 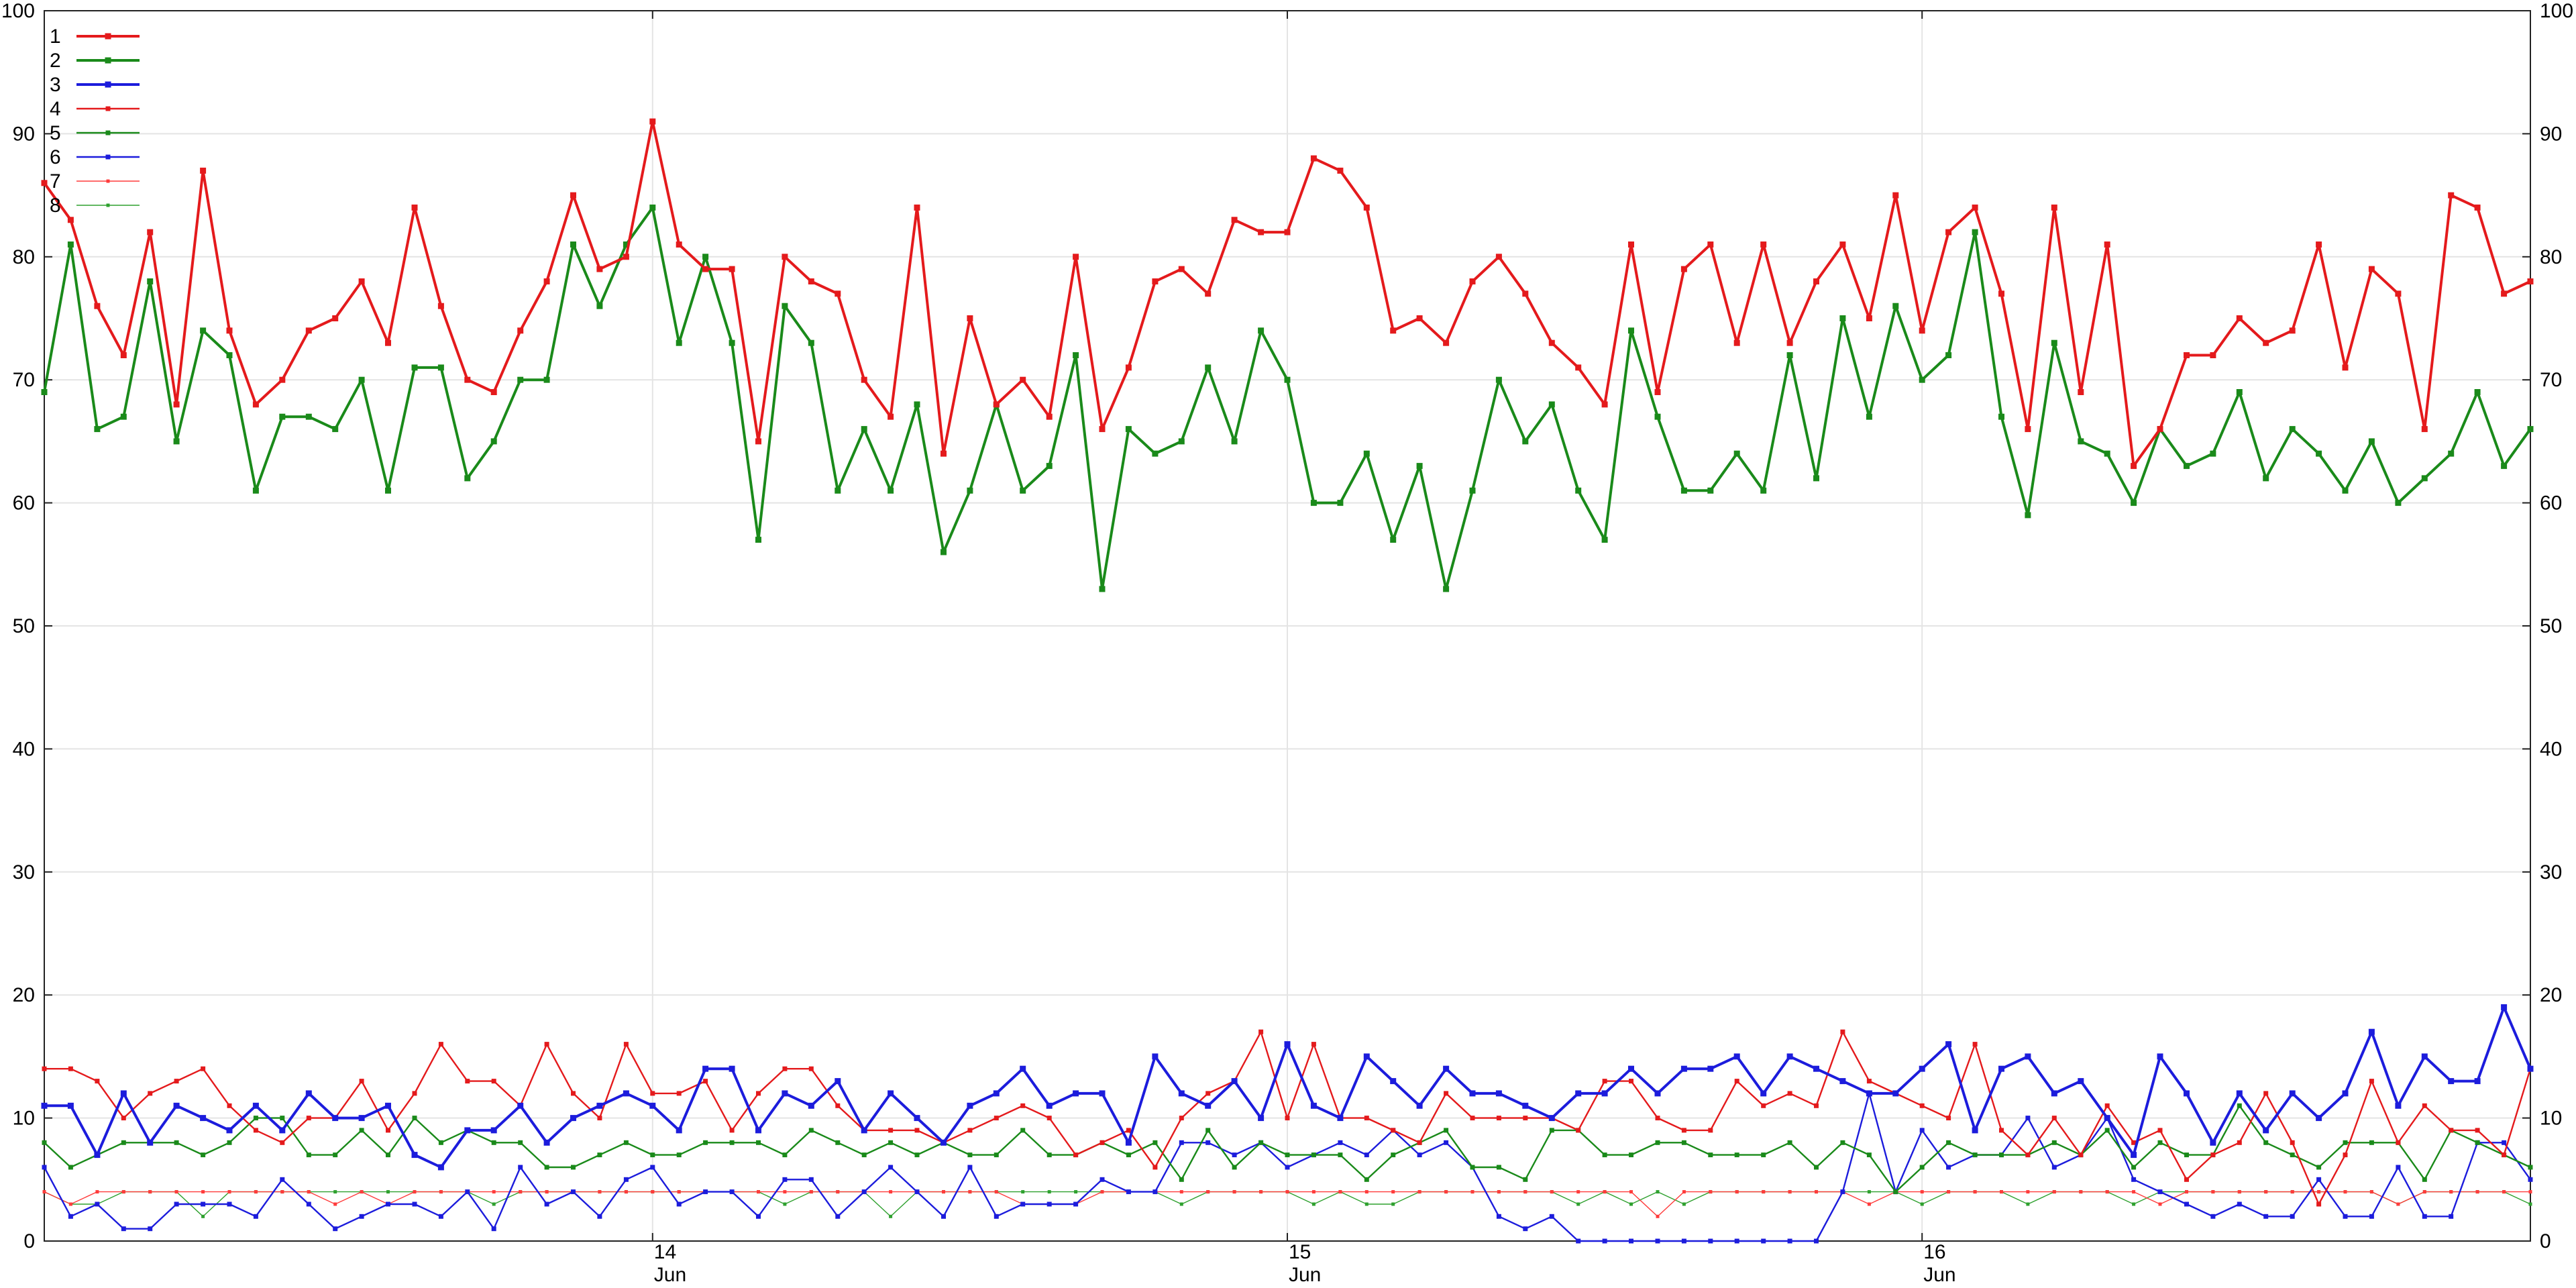 I want to click on y-tick-label-right: 90, so click(x=2551, y=134).